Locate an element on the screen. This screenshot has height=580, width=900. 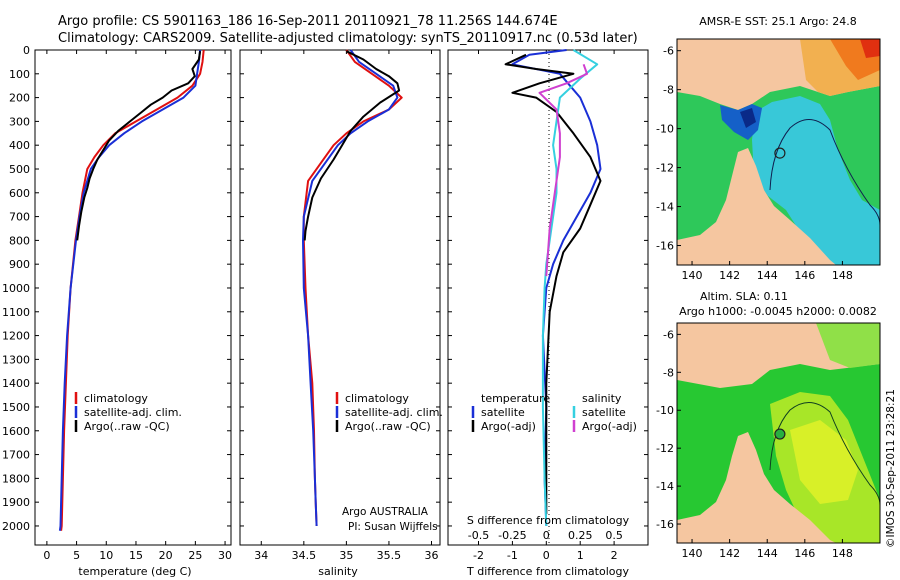
depth-tick-label: 500 is located at coordinates (19, 169).